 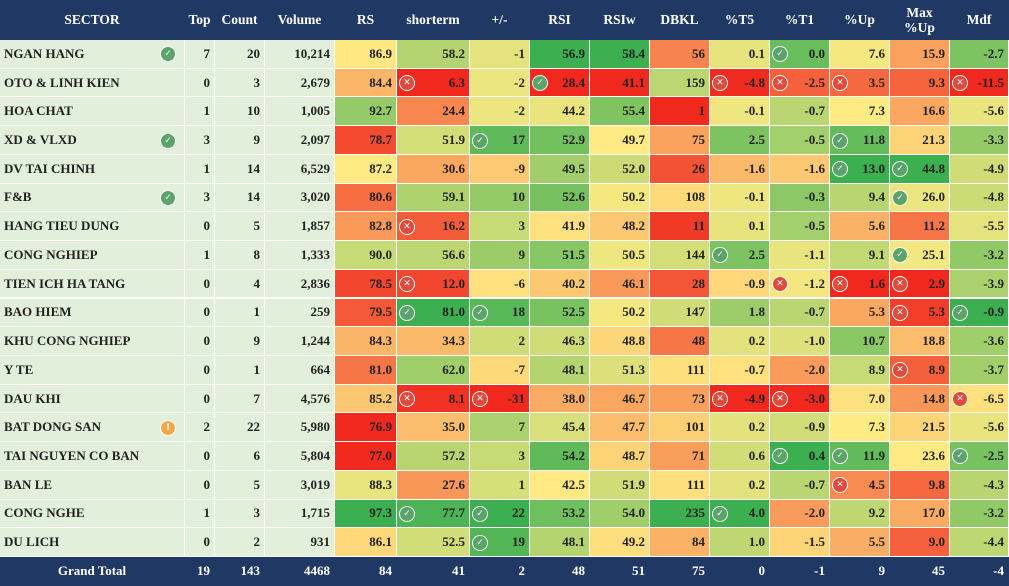 What do you see at coordinates (433, 341) in the screenshot?
I see `value-cell: 34.3` at bounding box center [433, 341].